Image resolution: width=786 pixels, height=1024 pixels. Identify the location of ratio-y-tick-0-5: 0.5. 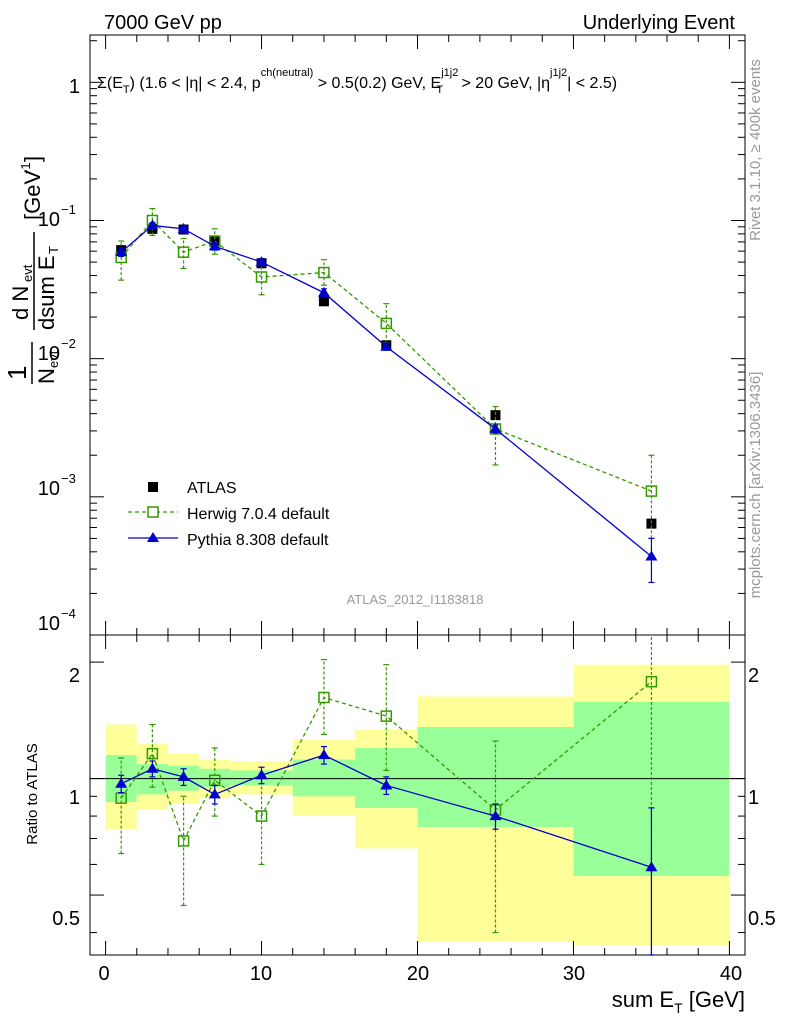
(66, 919).